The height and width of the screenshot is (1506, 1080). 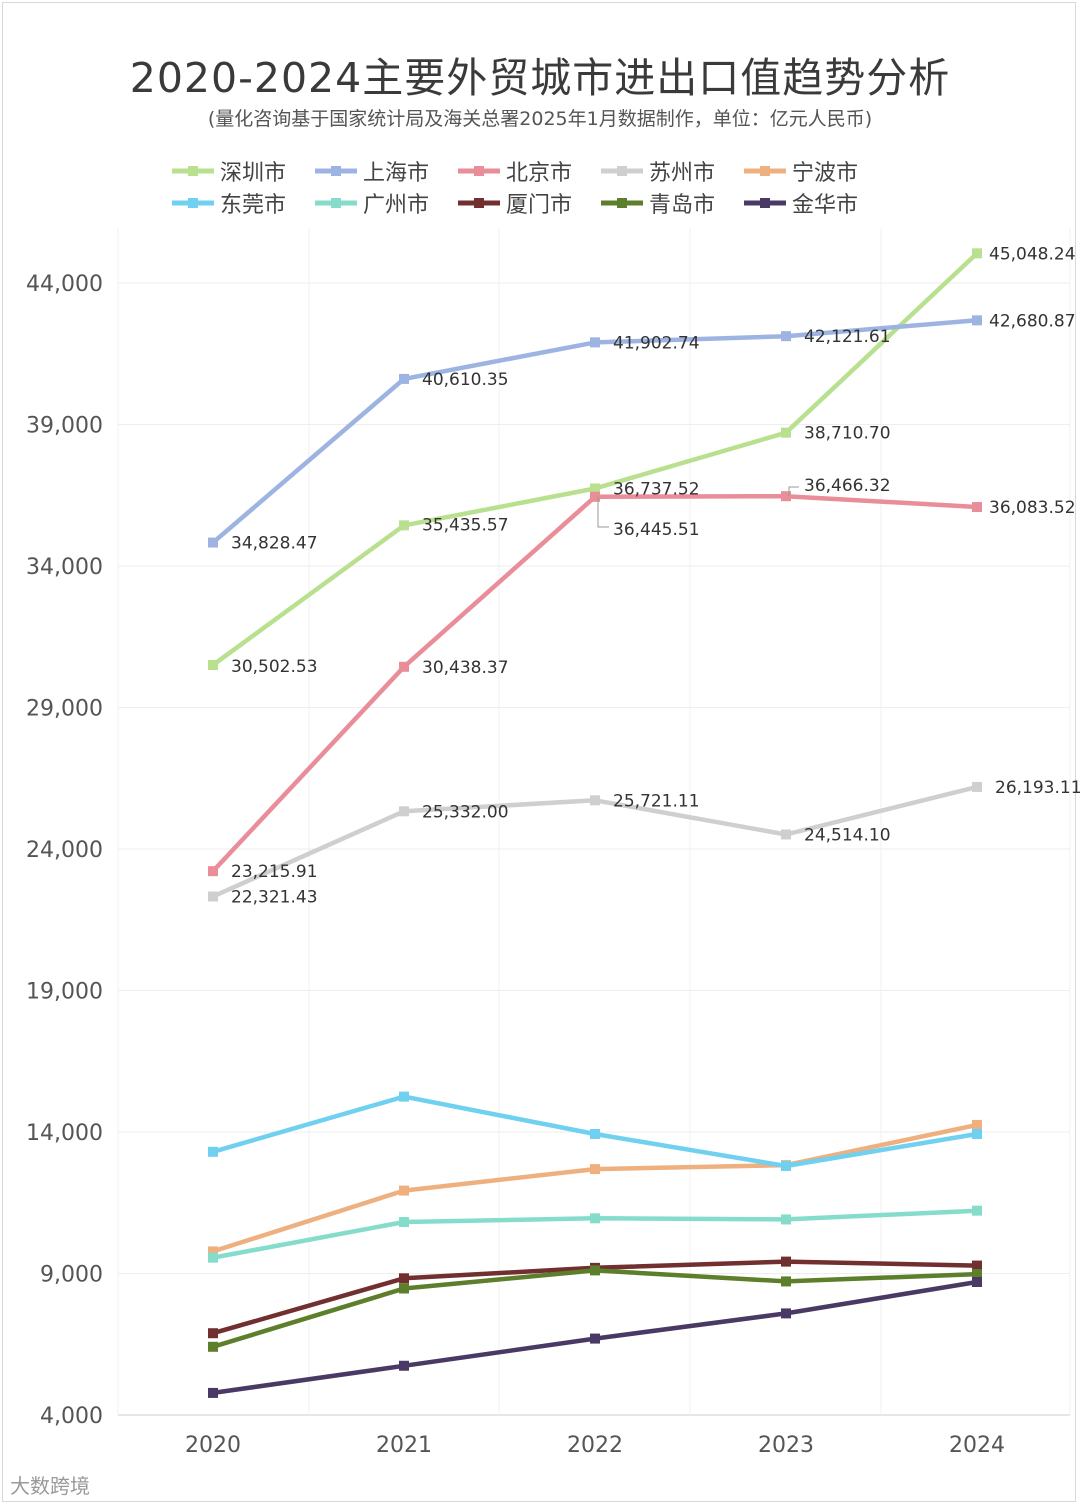 I want to click on legend-item: 北京市, so click(x=515, y=173).